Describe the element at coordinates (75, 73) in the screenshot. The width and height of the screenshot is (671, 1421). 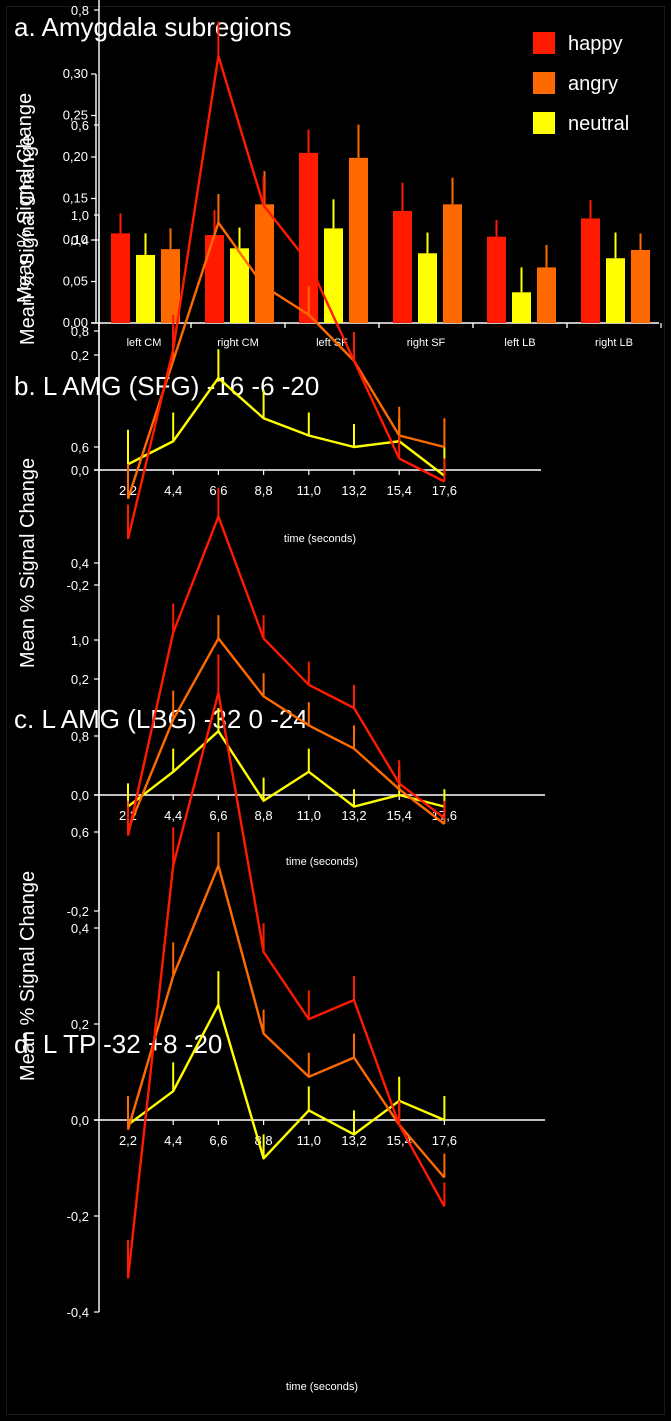
I see `panel-a-y-tick-label: 0,30` at that location.